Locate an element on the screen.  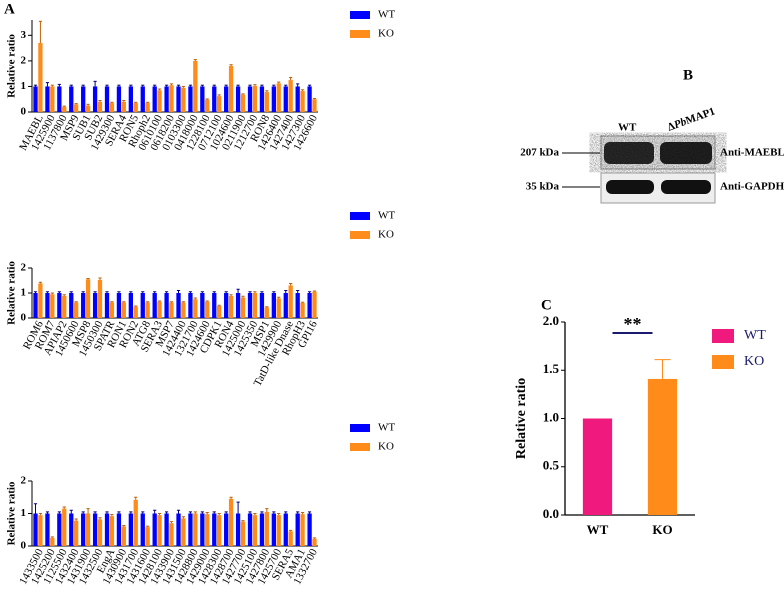
annotation: ** is located at coordinates (633, 324).